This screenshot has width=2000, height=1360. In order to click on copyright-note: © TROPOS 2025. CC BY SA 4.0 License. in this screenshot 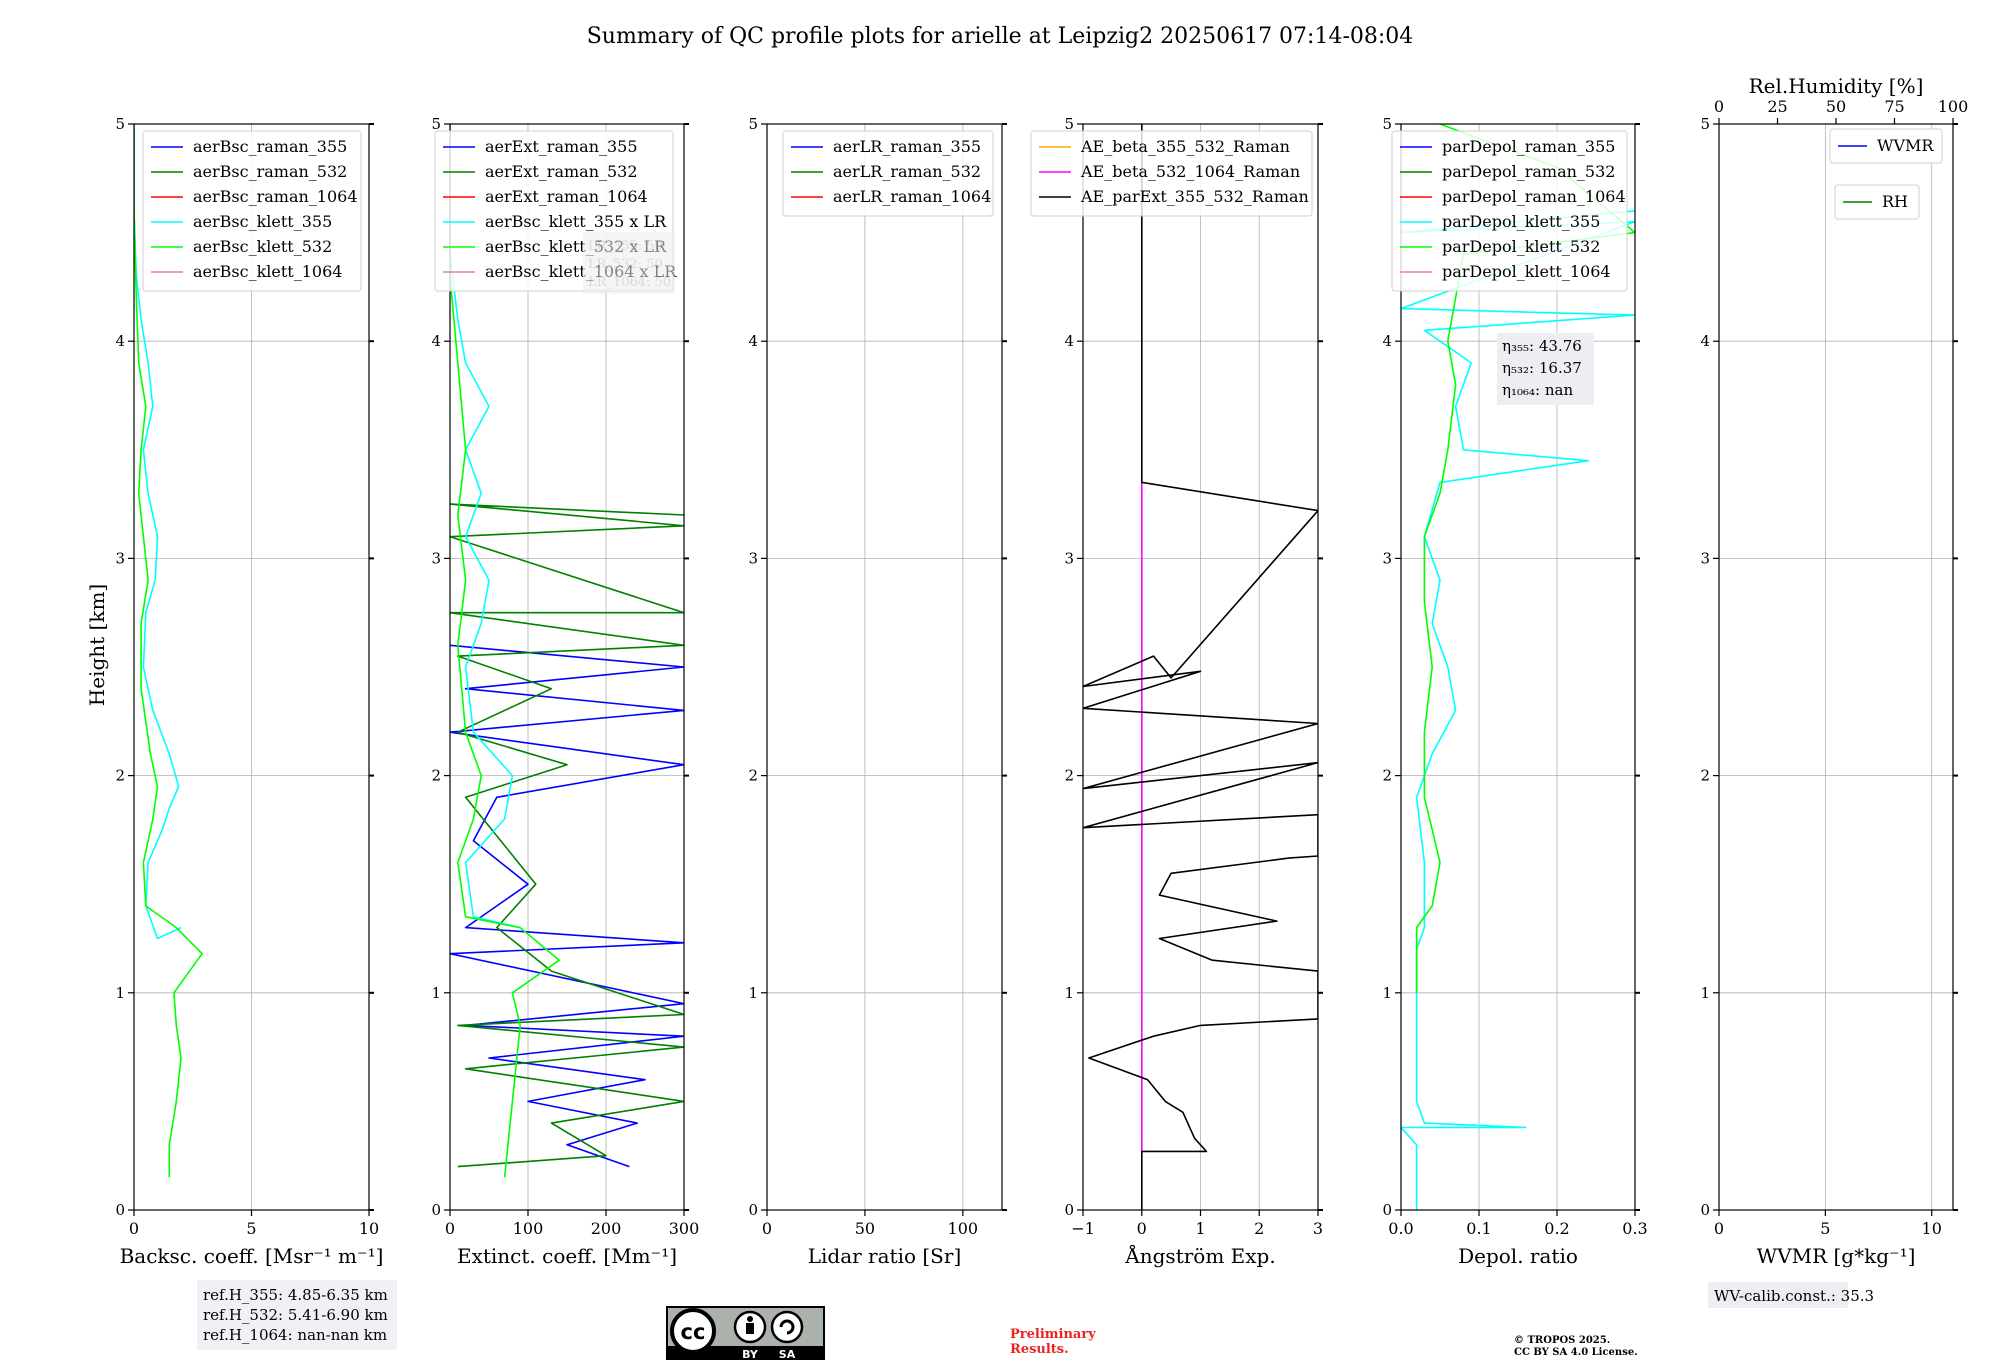, I will do `click(1576, 1346)`.